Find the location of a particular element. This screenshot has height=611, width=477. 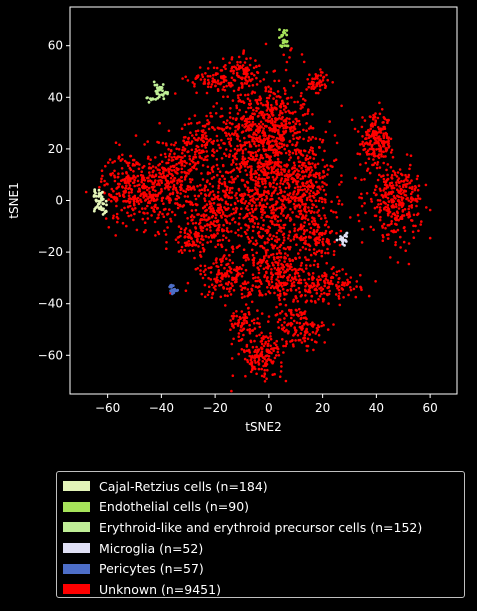

y-tick-label: −40 is located at coordinates (50, 304).